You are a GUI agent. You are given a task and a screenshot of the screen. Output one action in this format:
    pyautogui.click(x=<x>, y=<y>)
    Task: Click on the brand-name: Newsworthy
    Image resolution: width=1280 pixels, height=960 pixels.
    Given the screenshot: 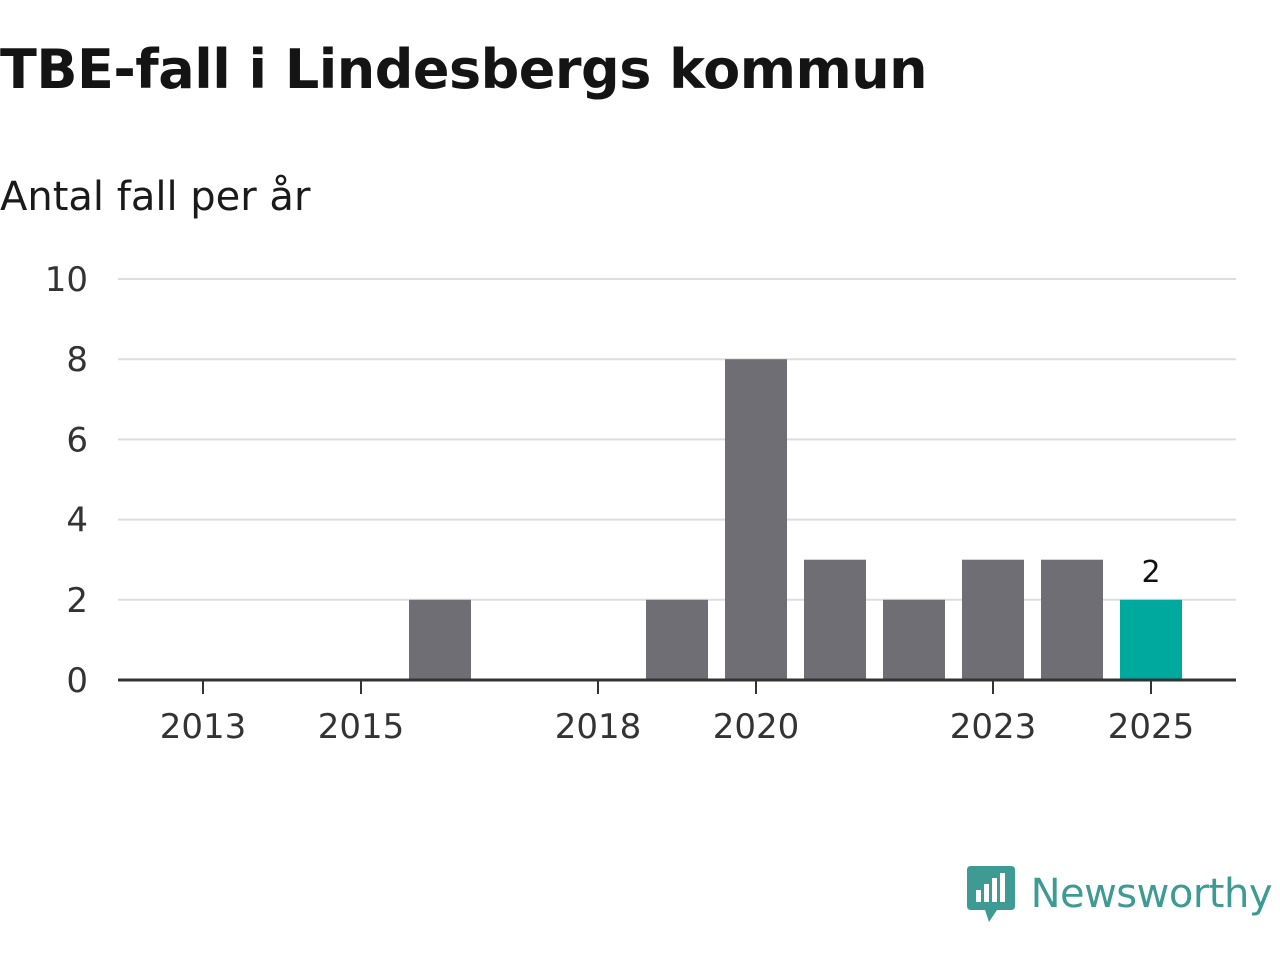 What is the action you would take?
    pyautogui.click(x=1151, y=894)
    